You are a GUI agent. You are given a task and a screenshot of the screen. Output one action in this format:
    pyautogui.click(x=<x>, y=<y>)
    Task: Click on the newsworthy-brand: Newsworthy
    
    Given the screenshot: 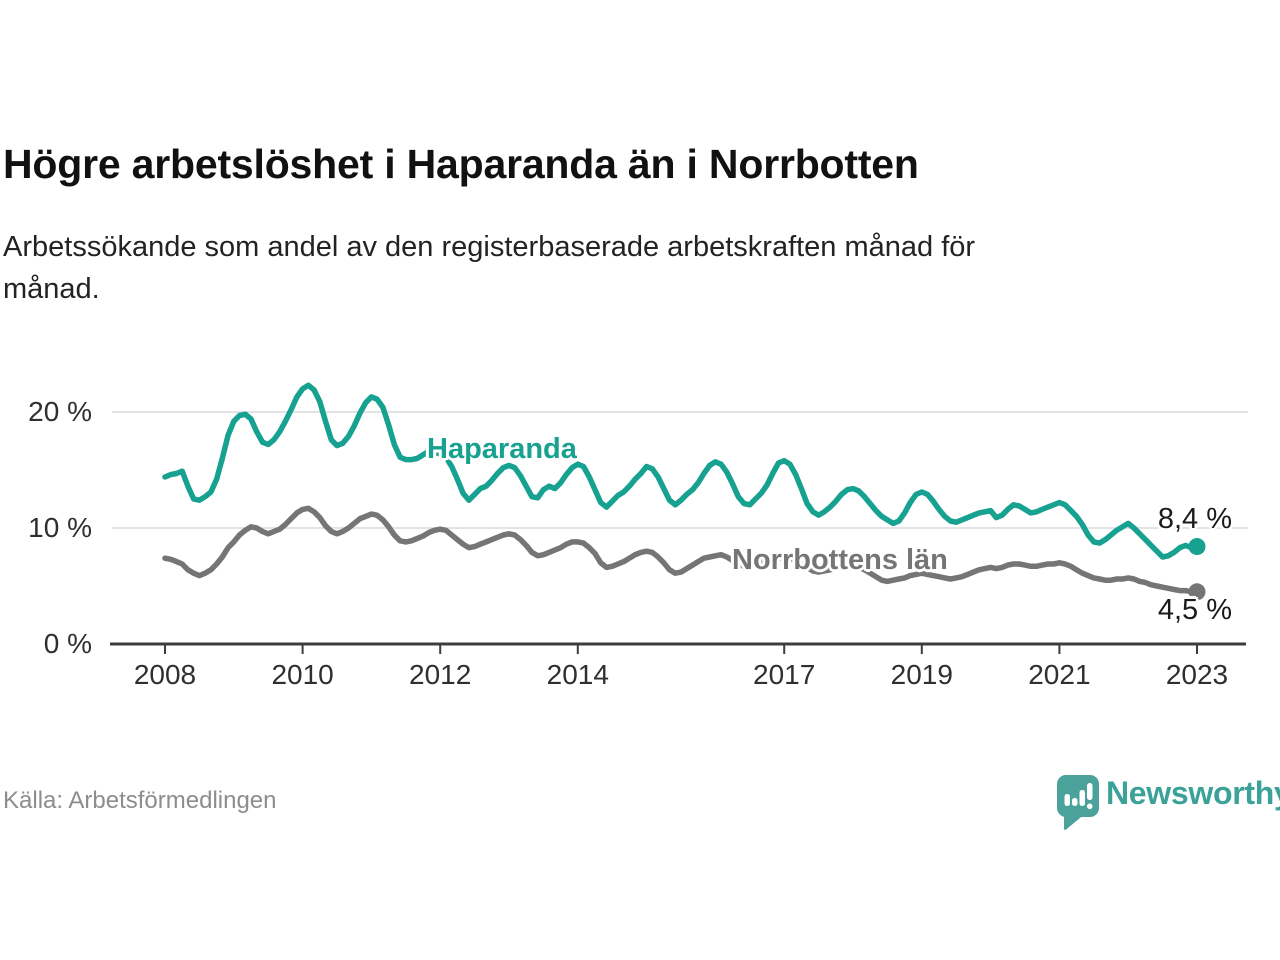 What is the action you would take?
    pyautogui.click(x=1167, y=801)
    